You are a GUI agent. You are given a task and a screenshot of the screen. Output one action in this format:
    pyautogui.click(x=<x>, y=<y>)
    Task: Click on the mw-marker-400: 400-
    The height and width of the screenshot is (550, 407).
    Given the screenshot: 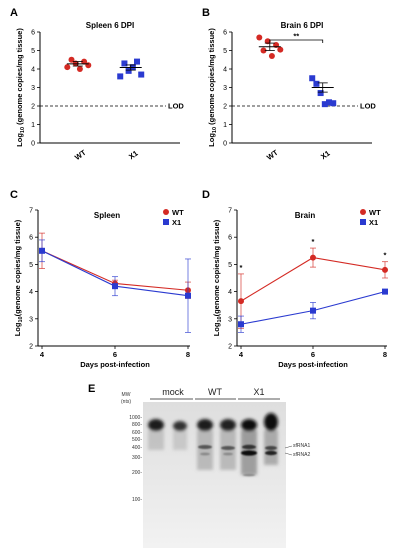 What is the action you would take?
    pyautogui.click(x=137, y=448)
    